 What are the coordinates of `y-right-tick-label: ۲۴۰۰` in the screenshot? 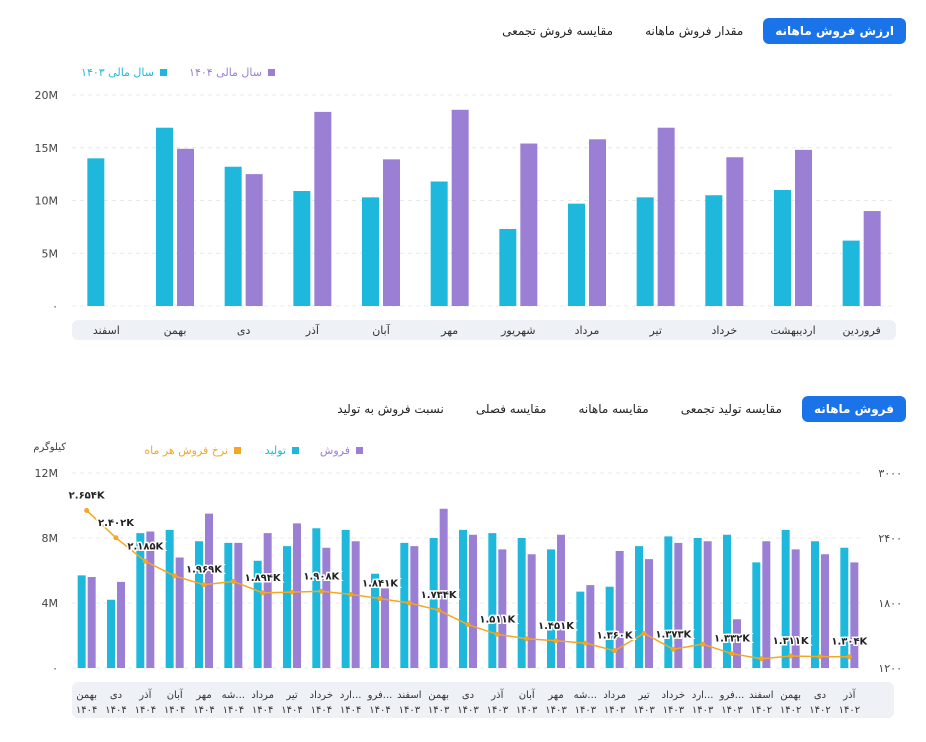 It's located at (890, 538).